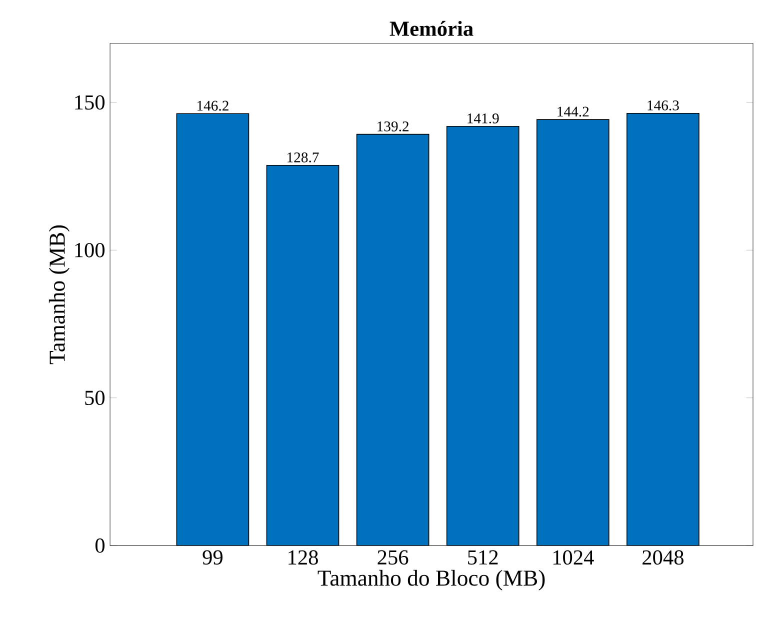  What do you see at coordinates (90, 102) in the screenshot?
I see `y-tick-label: 150` at bounding box center [90, 102].